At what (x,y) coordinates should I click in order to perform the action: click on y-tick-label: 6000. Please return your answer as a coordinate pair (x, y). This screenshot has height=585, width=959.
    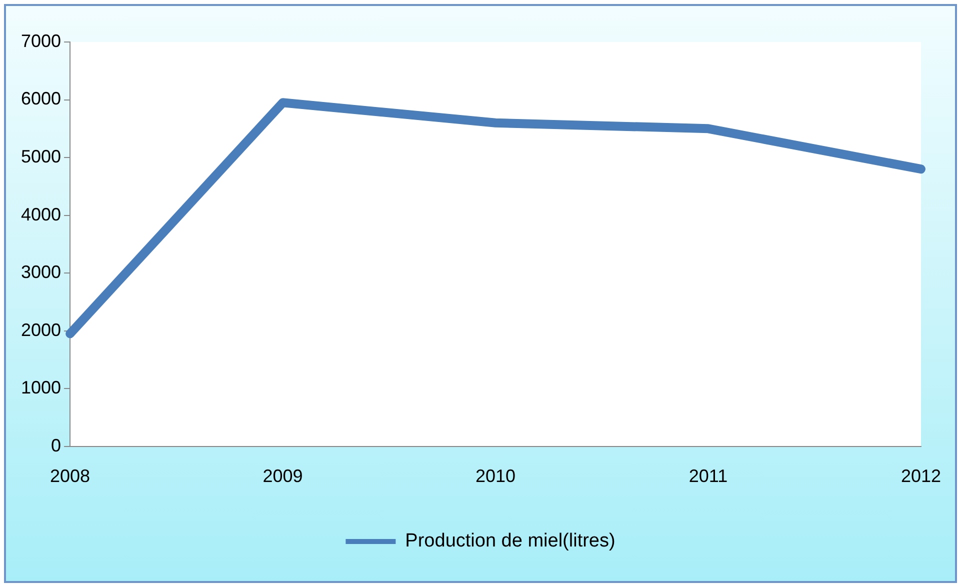
    Looking at the image, I should click on (41, 98).